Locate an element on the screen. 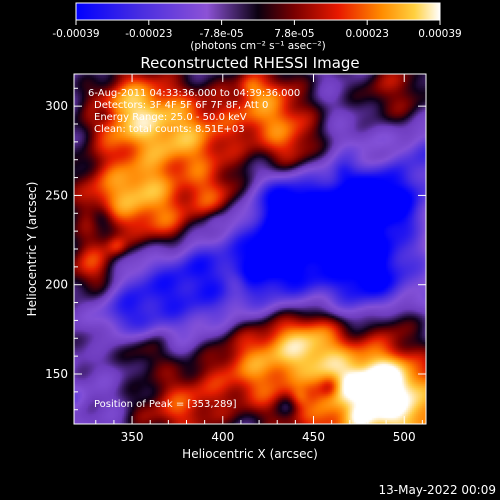  y-tick-label: 200 is located at coordinates (56, 285).